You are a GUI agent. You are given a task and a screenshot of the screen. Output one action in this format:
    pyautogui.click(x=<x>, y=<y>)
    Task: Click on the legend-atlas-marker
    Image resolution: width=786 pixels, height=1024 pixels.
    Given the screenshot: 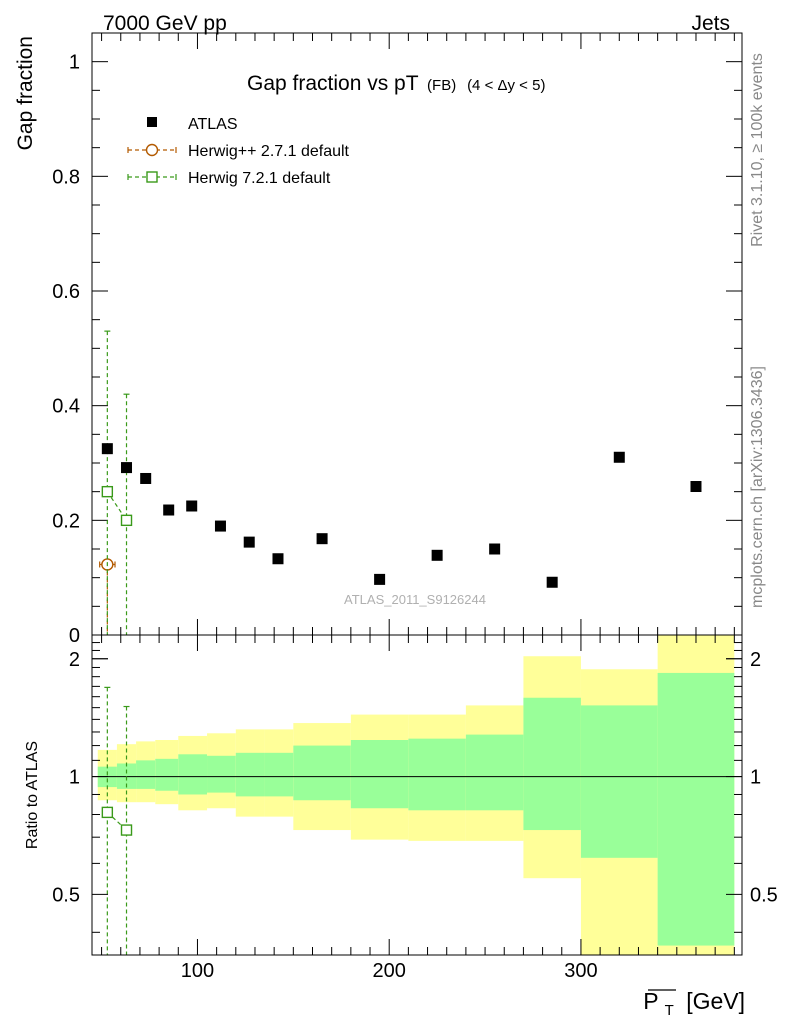 What is the action you would take?
    pyautogui.click(x=152, y=122)
    